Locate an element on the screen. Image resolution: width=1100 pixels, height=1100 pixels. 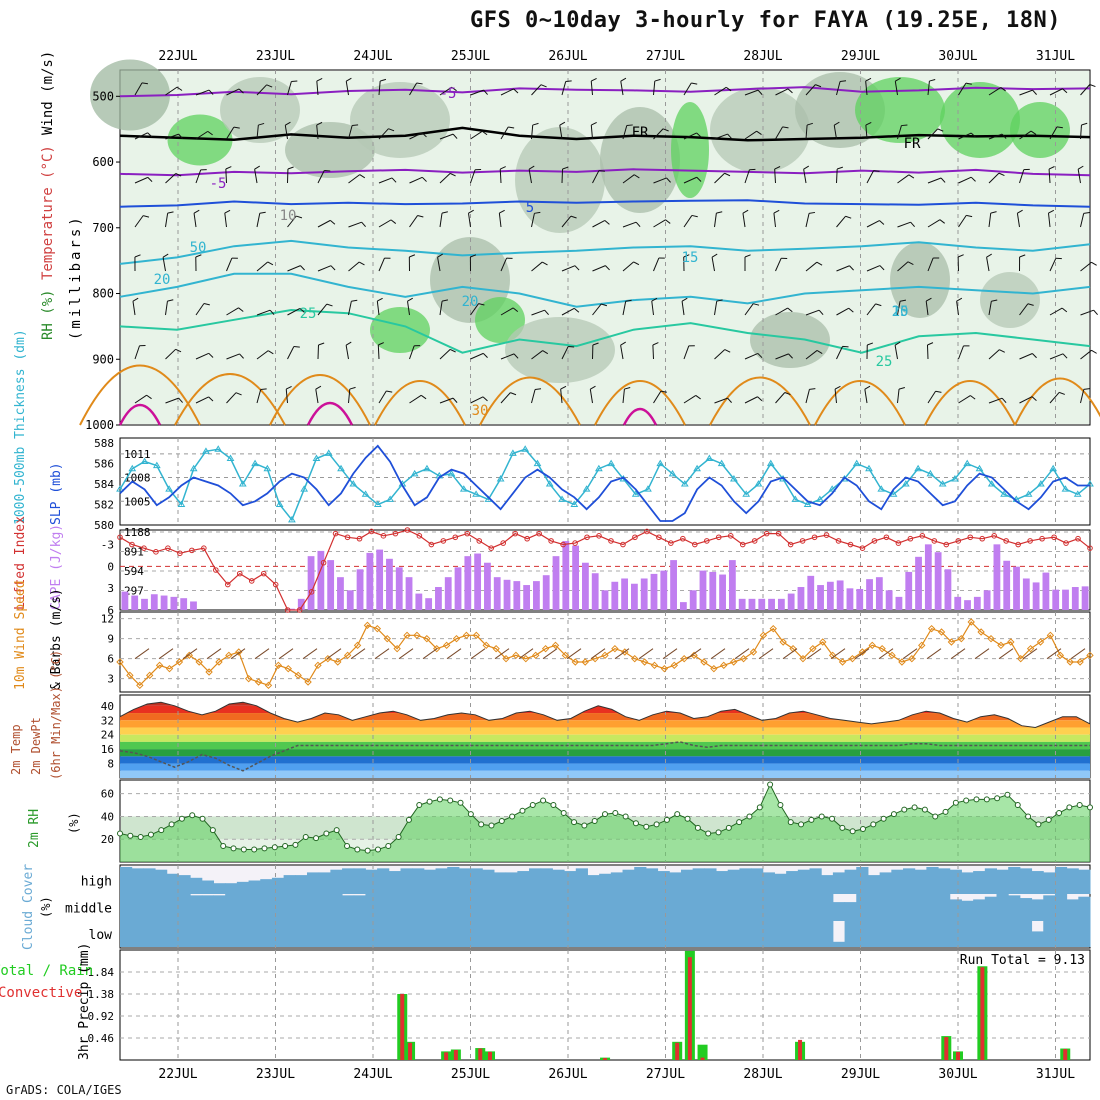
rh-shading-area is located at coordinates (1010, 300).